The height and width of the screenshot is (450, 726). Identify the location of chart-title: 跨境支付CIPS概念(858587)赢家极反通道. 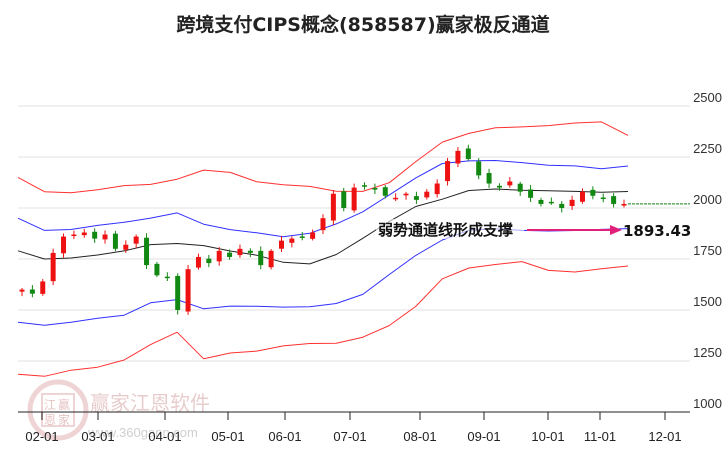
(363, 25).